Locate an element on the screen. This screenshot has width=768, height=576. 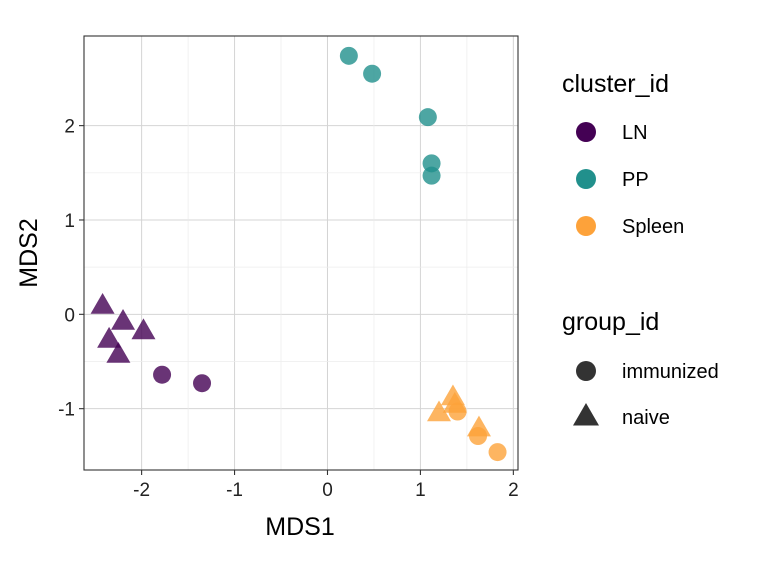
color-legend-label: PP is located at coordinates (635, 180).